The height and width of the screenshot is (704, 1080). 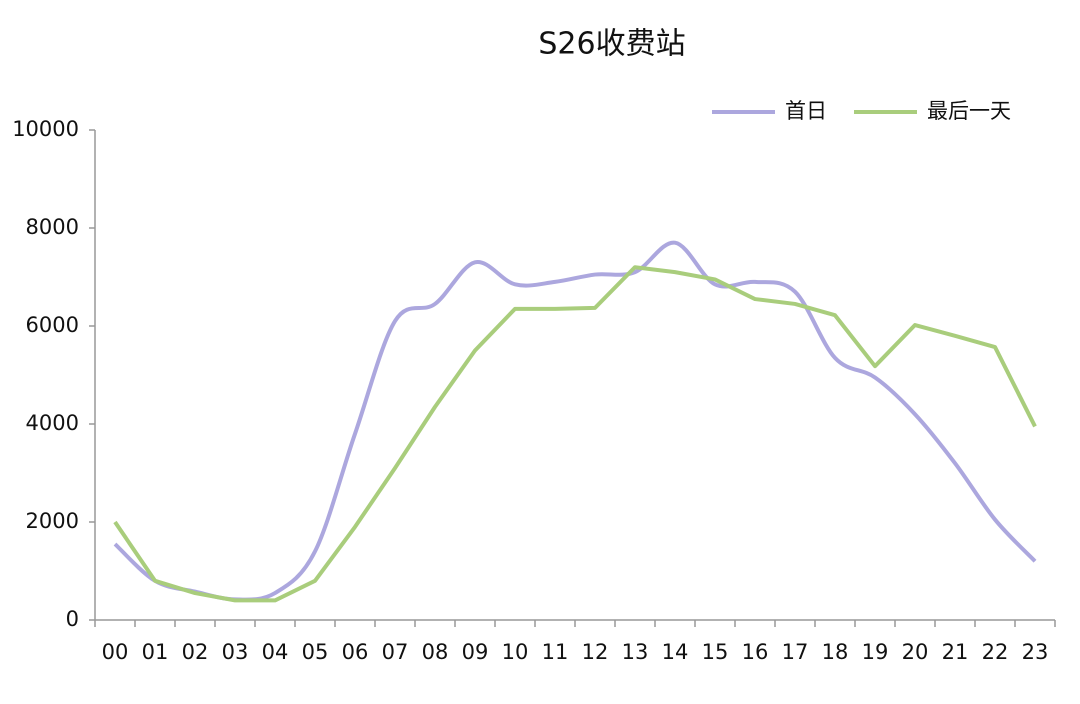 What do you see at coordinates (52, 325) in the screenshot?
I see `y-tick-label: 6000` at bounding box center [52, 325].